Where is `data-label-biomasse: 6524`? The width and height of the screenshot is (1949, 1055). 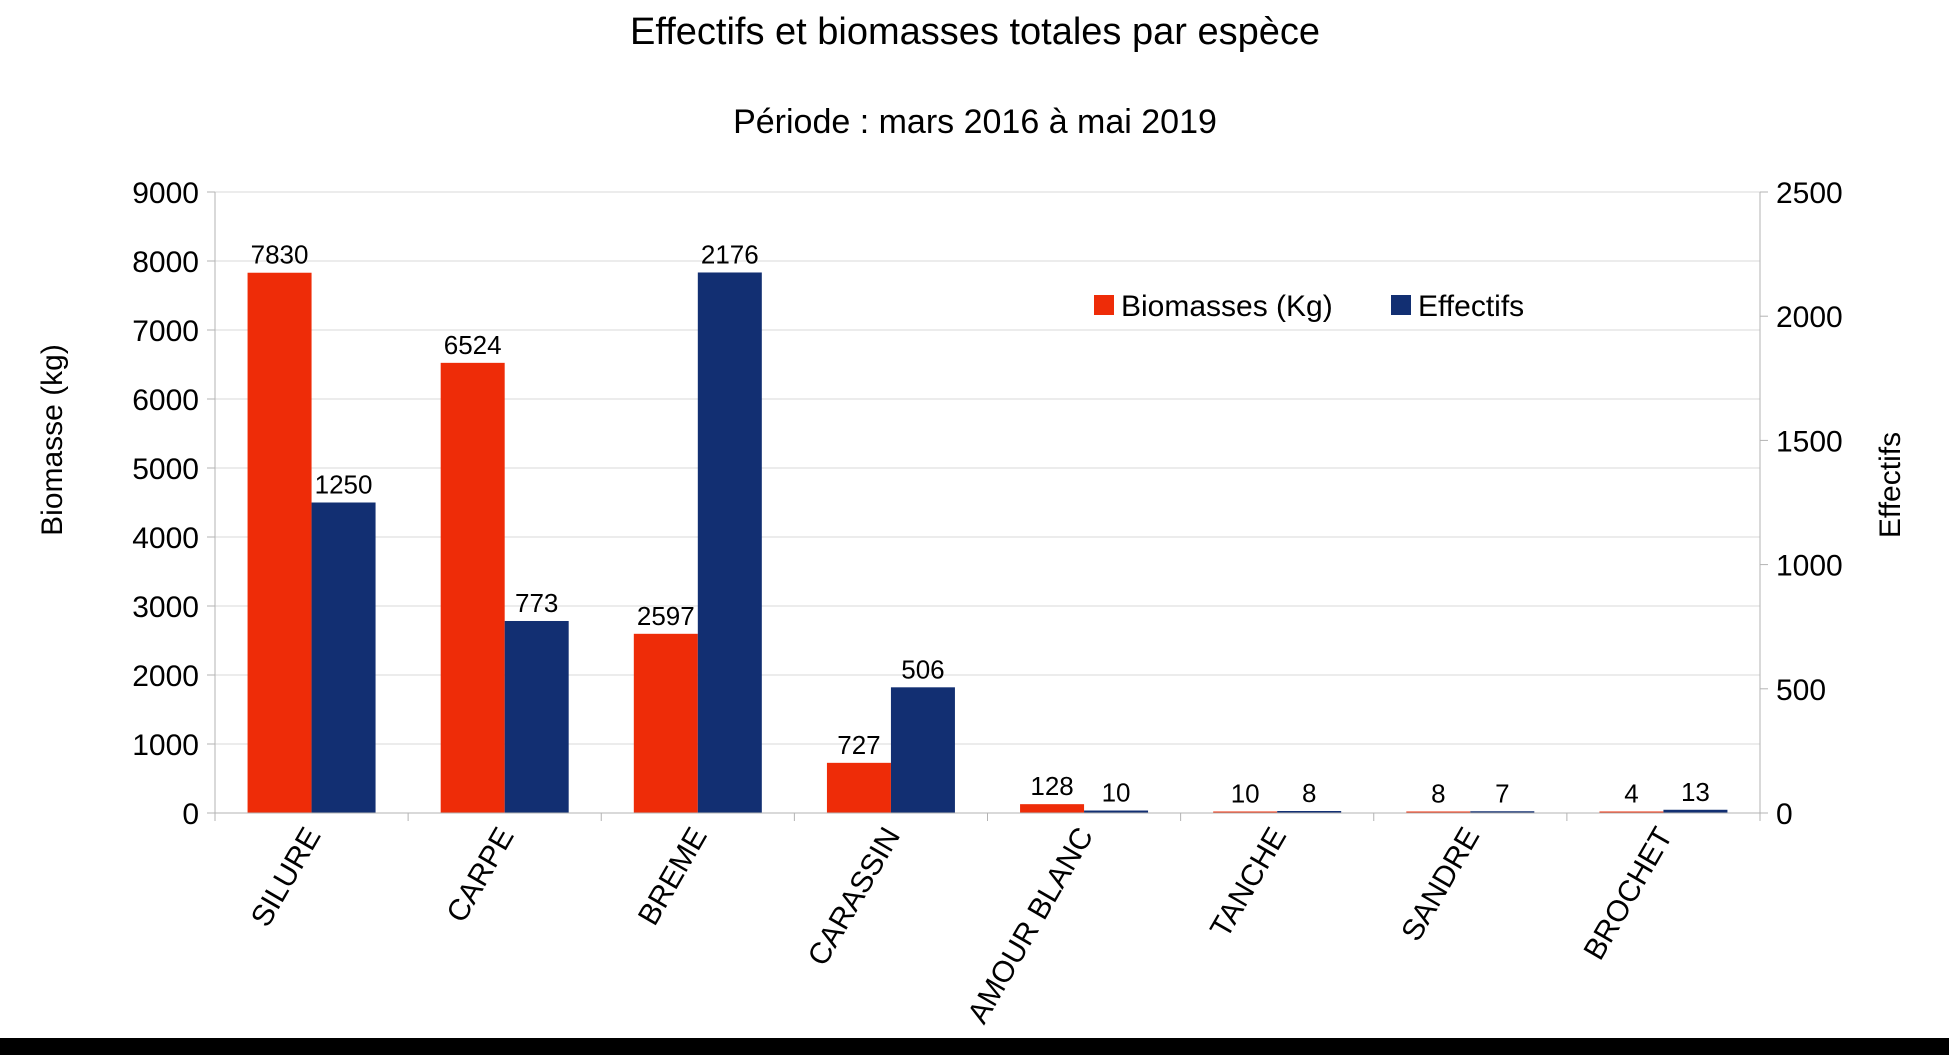 data-label-biomasse: 6524 is located at coordinates (473, 345).